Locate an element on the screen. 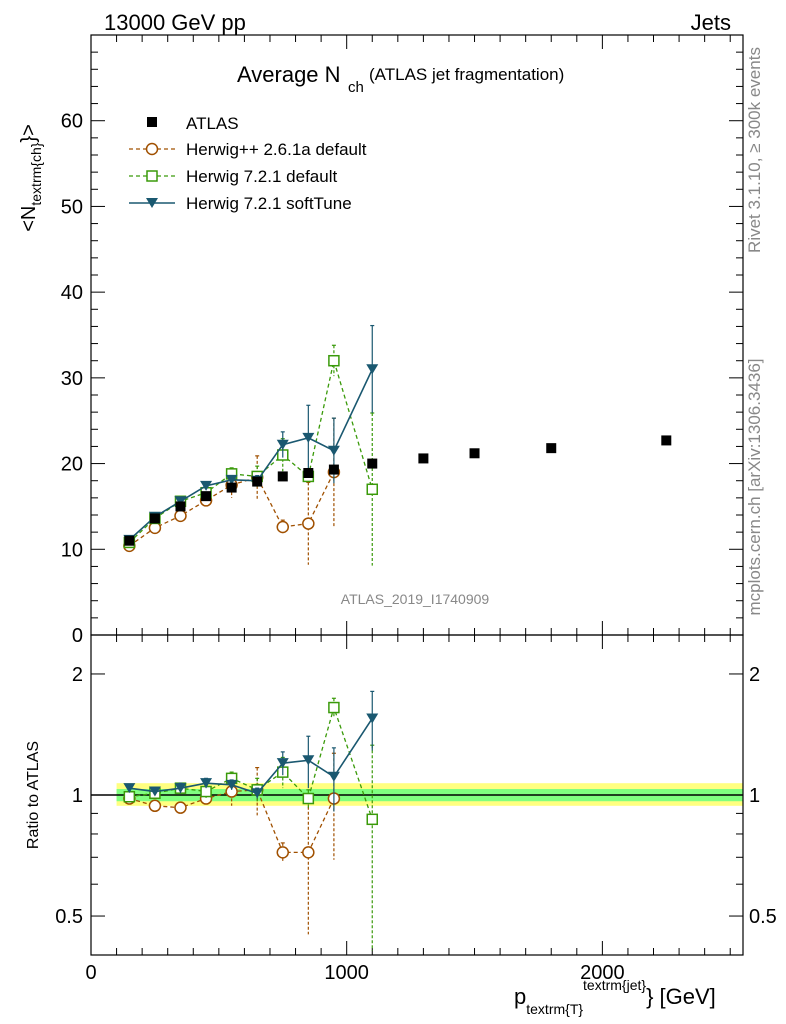 This screenshot has height=1024, width=786. y-tick-label-top: 40 is located at coordinates (72, 293).